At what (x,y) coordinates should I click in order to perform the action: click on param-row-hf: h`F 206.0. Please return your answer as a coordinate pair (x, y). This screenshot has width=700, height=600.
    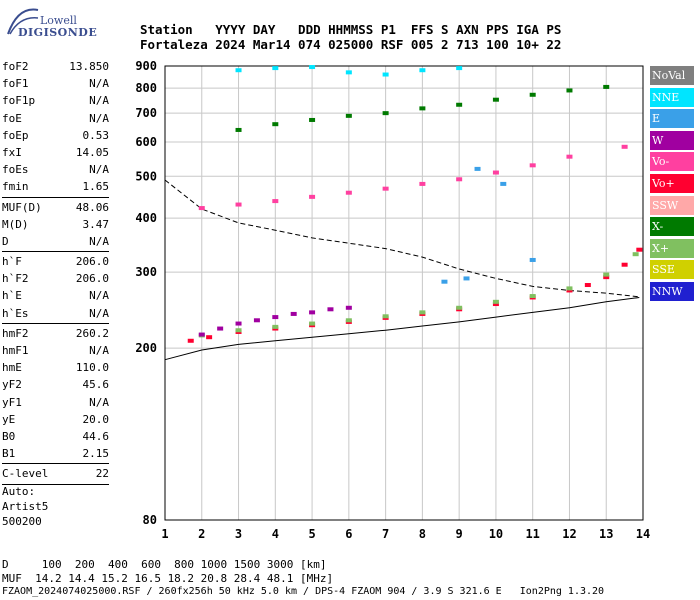
    Looking at the image, I should click on (55, 261).